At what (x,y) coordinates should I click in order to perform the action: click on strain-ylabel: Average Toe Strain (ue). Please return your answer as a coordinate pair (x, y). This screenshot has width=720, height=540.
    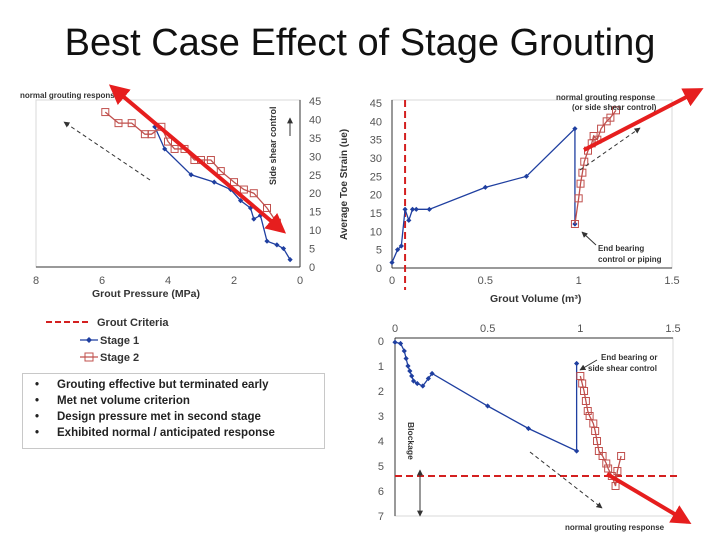
    Looking at the image, I should click on (344, 184).